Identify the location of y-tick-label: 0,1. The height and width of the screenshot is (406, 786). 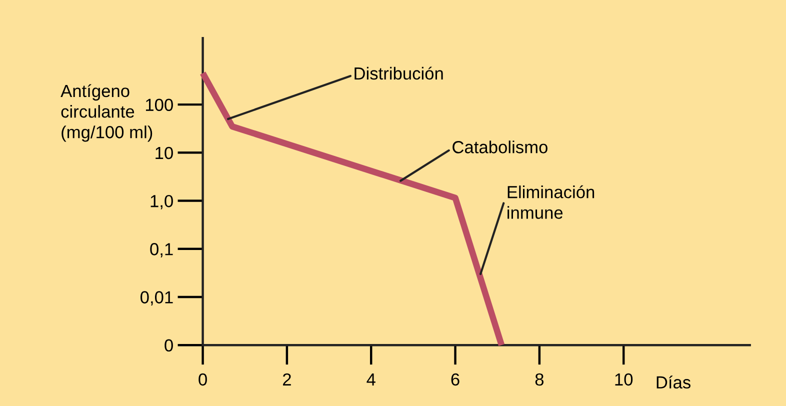
(161, 250).